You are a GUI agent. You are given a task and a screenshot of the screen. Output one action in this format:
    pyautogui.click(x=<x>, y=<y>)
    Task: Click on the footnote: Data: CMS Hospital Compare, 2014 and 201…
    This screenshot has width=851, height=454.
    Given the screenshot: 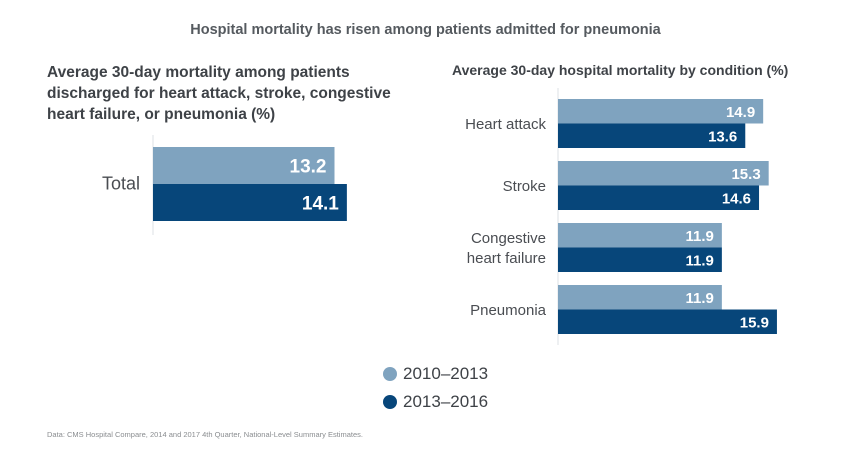 What is the action you would take?
    pyautogui.click(x=205, y=434)
    